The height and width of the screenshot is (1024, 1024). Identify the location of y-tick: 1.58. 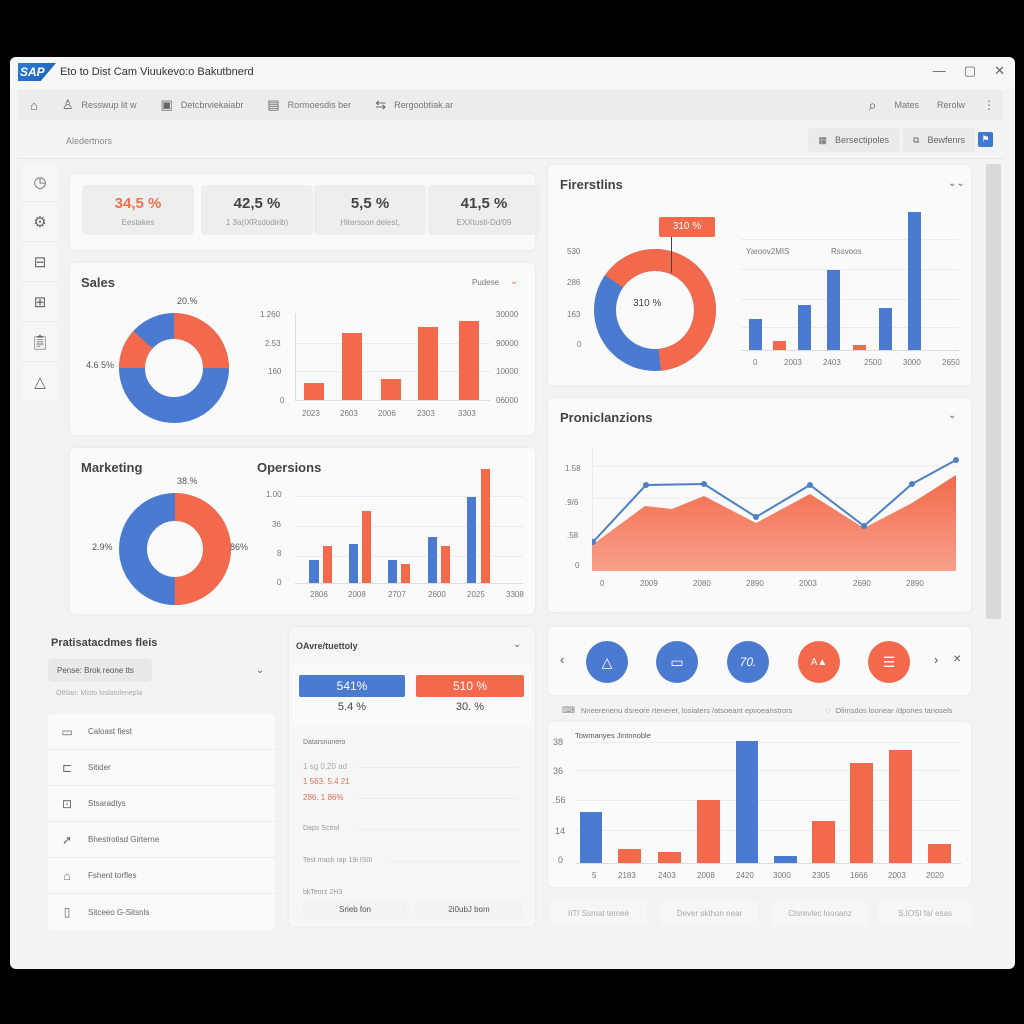
(573, 468).